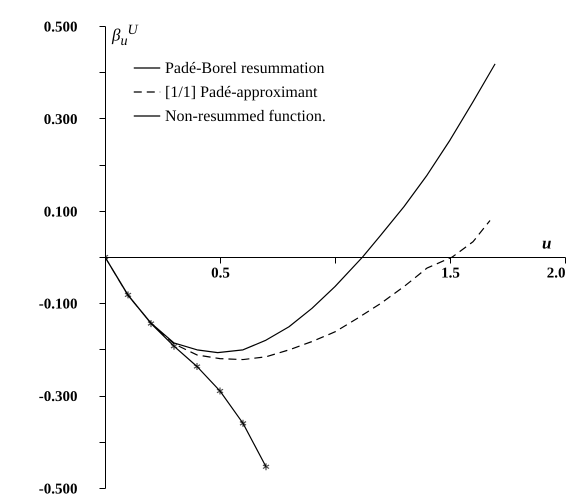  What do you see at coordinates (245, 68) in the screenshot?
I see `legend-label: Padé-Borel resummation` at bounding box center [245, 68].